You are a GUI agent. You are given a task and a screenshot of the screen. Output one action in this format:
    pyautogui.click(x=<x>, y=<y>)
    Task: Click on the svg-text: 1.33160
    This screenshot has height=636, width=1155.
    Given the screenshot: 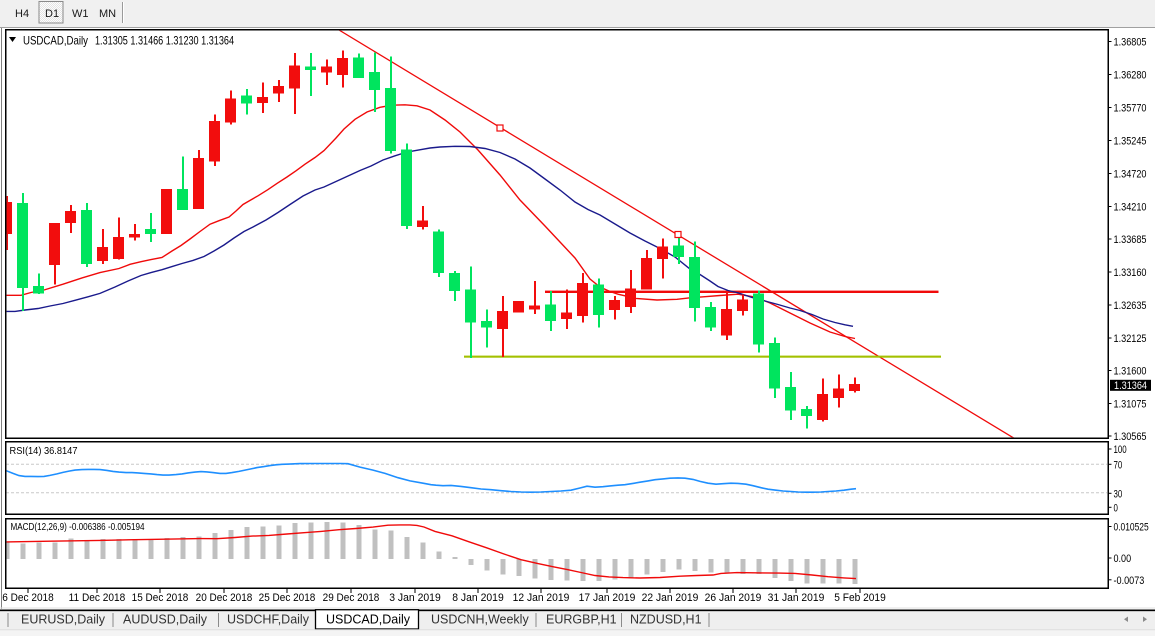 What is the action you would take?
    pyautogui.click(x=1130, y=273)
    